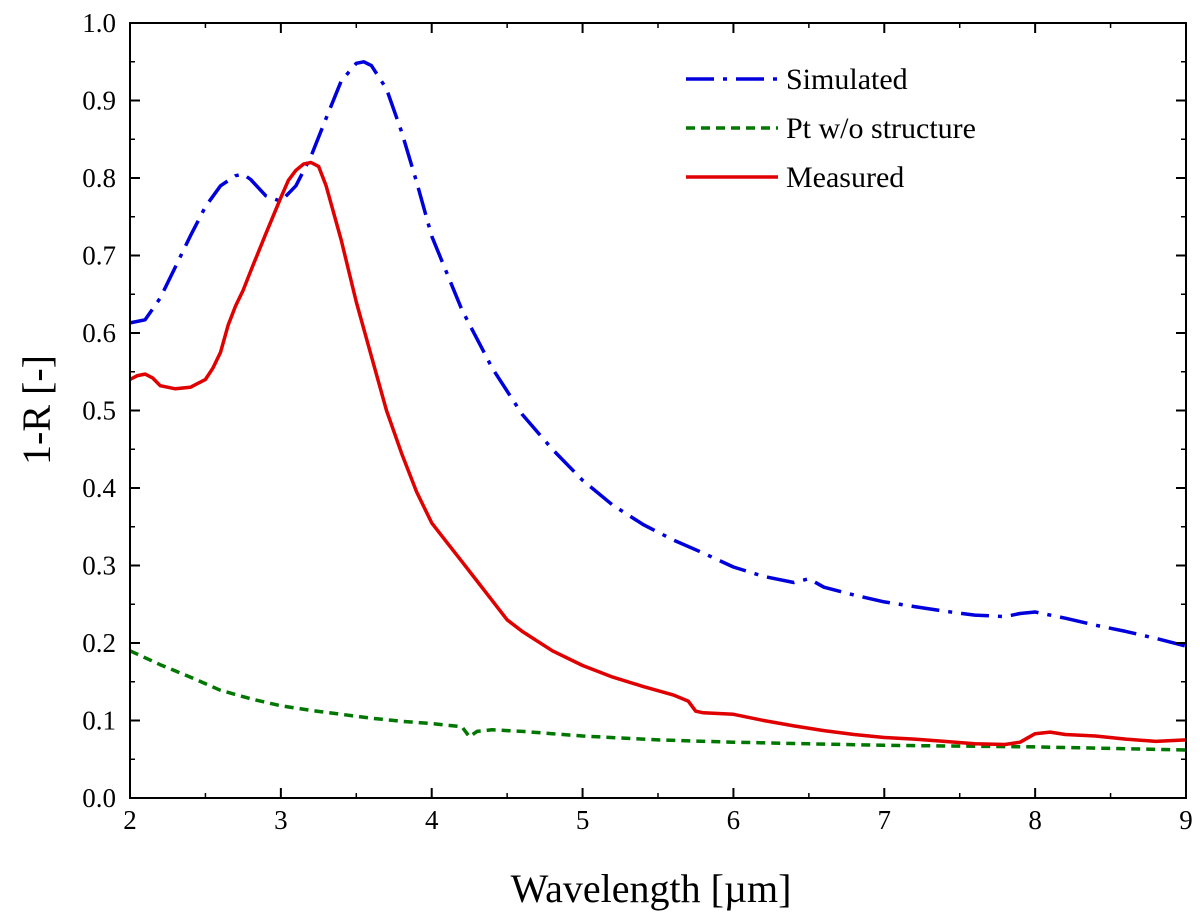 The height and width of the screenshot is (922, 1200). Describe the element at coordinates (734, 820) in the screenshot. I see `x-tick-label: 6` at that location.